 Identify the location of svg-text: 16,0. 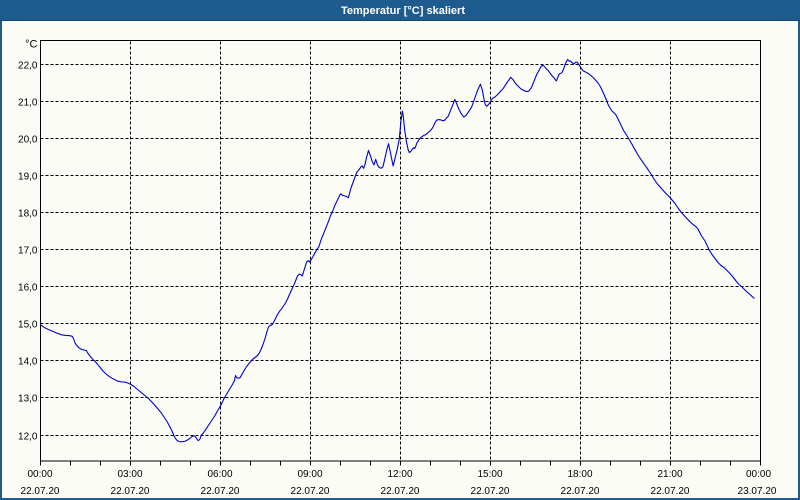
(28, 288).